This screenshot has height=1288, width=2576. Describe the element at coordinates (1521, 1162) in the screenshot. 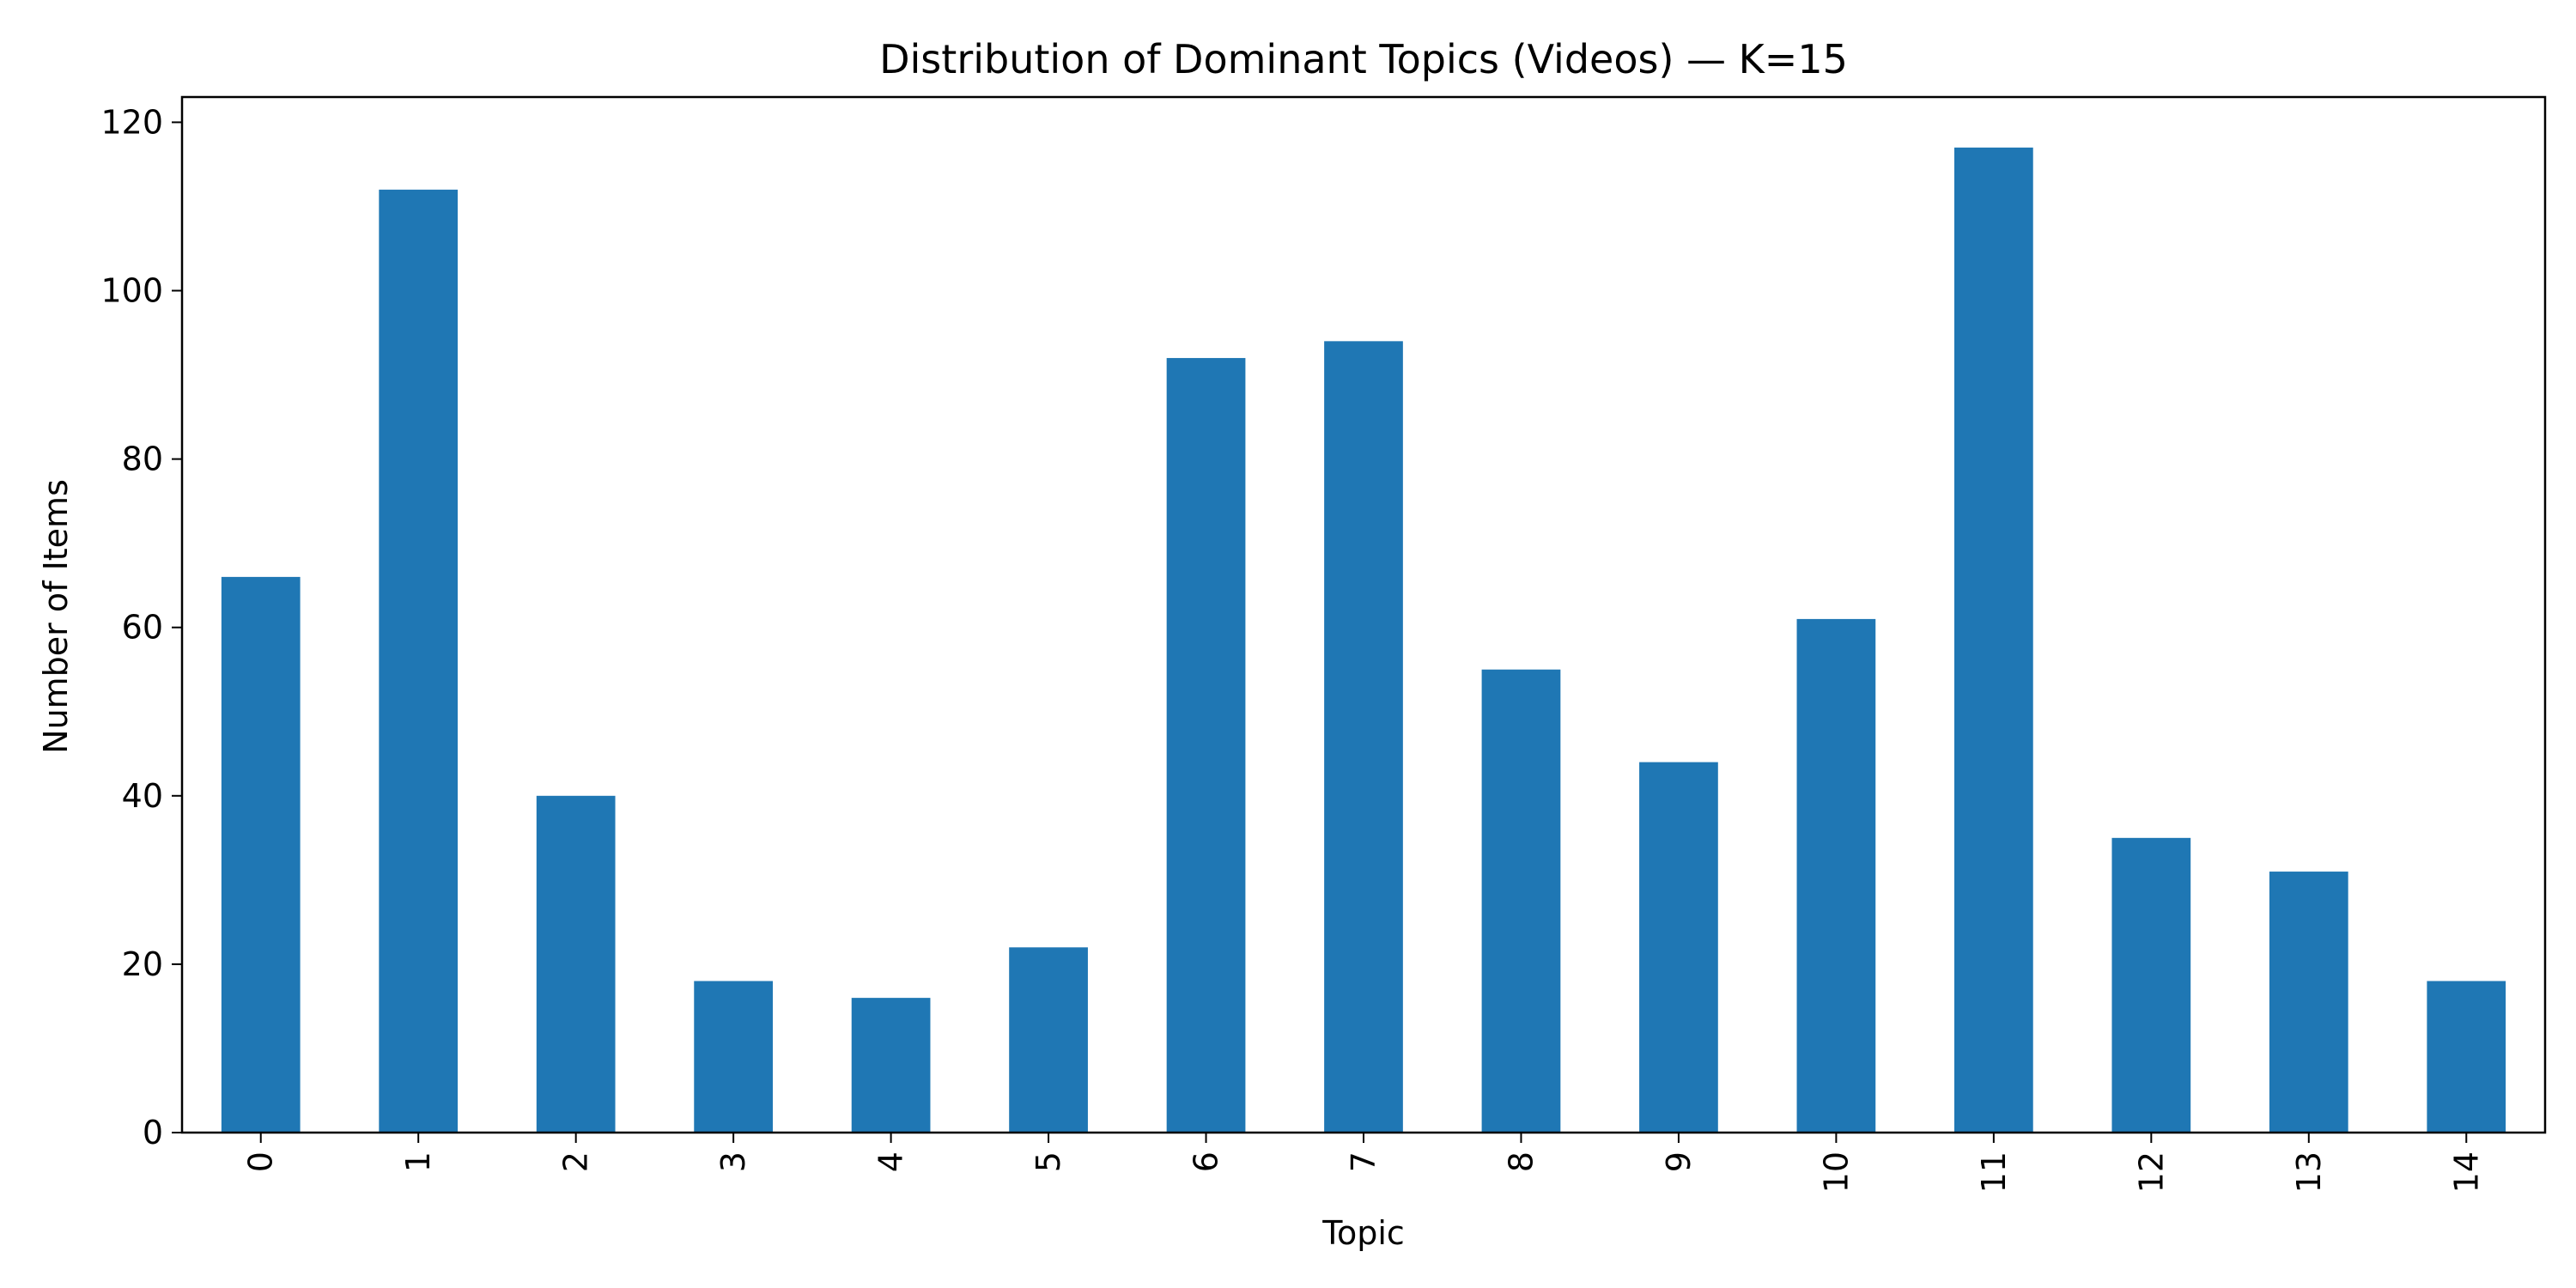

I see `x-tick-label: 8` at that location.